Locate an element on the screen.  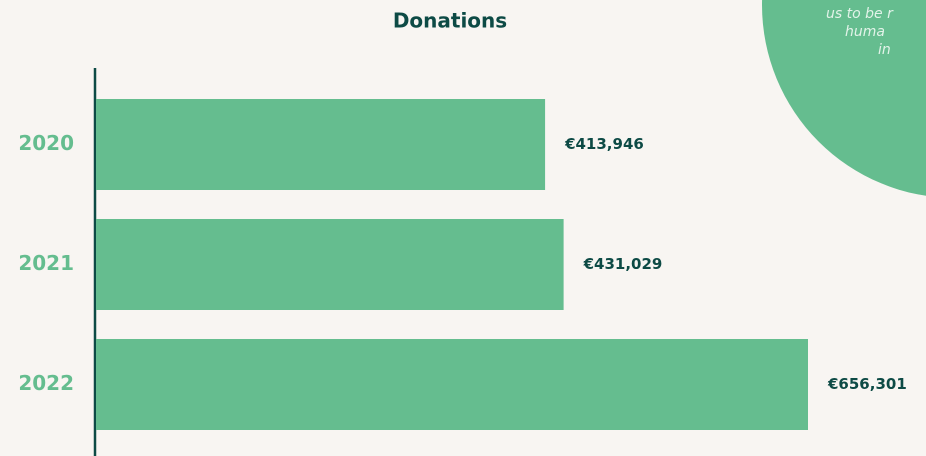
annotation: in is located at coordinates (884, 50).